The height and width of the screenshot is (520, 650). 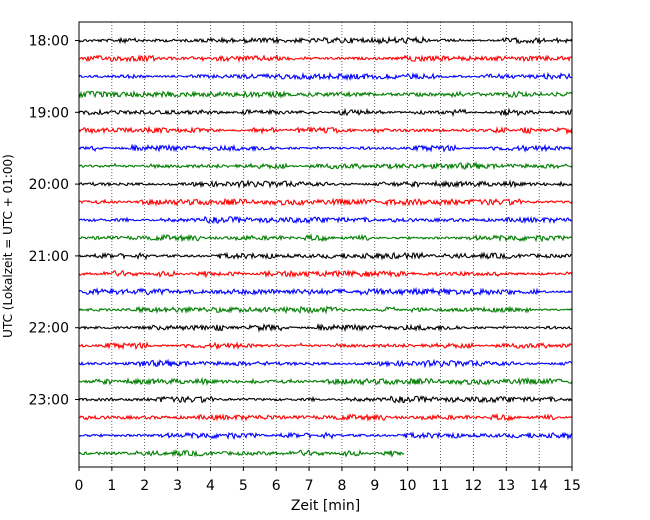 I want to click on x-tick-label: 2, so click(x=144, y=486).